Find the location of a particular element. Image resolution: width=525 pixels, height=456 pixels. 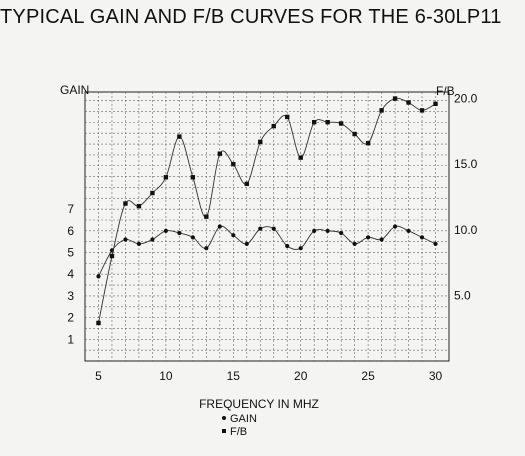

y-right-tick-label: 20.0 is located at coordinates (466, 99).